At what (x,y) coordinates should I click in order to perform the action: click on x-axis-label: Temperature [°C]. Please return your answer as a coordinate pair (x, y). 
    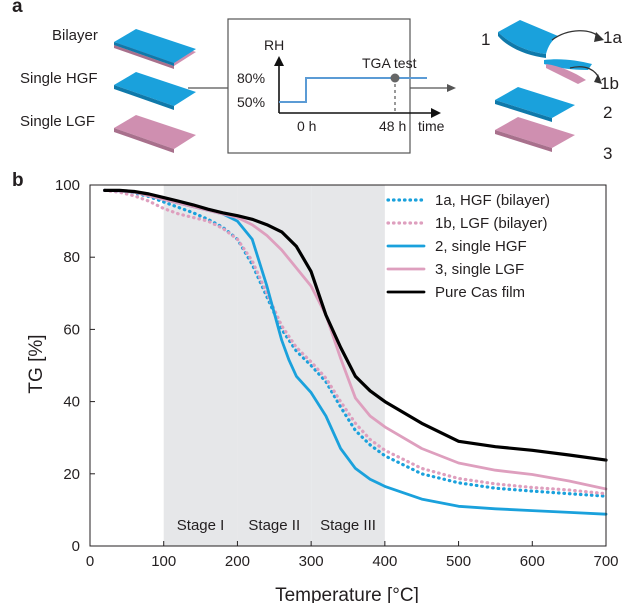
    Looking at the image, I should click on (347, 594).